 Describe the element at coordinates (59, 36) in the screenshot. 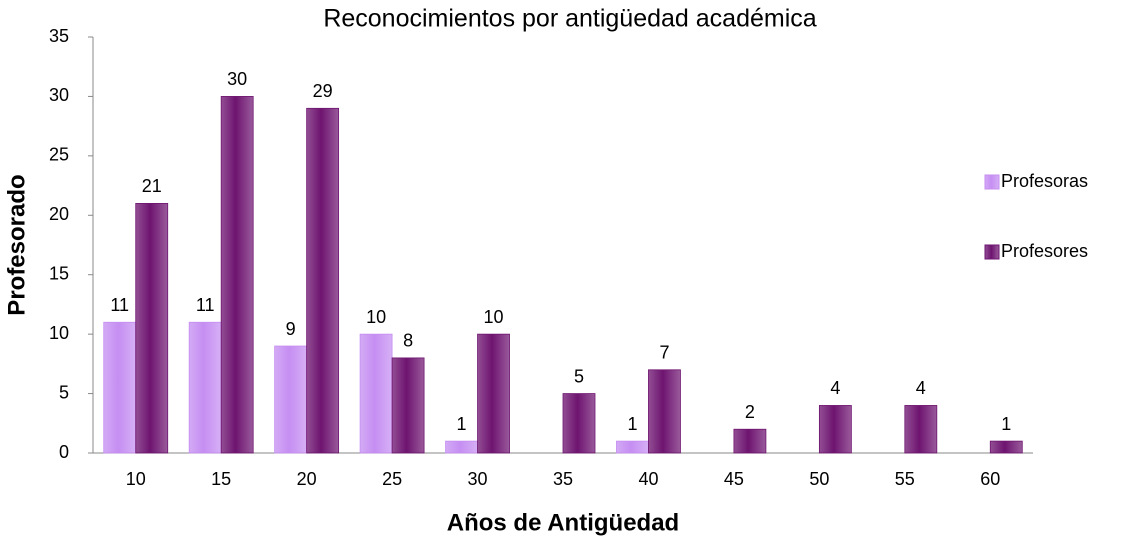

I see `y-tick-label: 35` at that location.